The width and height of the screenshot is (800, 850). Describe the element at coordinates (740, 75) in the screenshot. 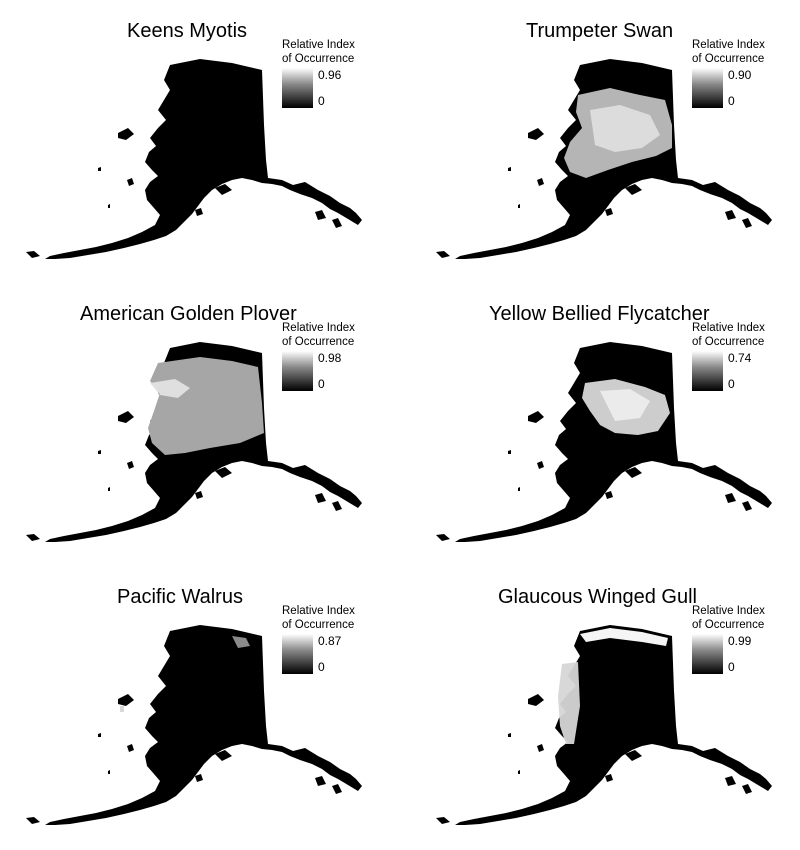

I see `legend-max-label: 0.90` at that location.